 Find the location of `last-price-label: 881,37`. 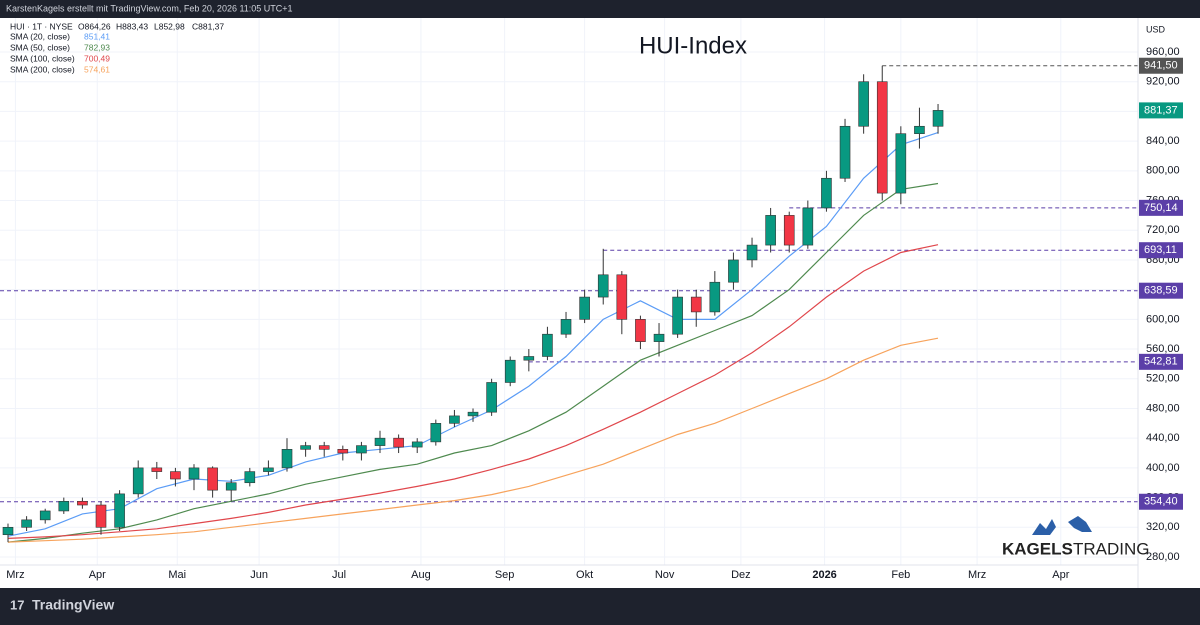

last-price-label: 881,37 is located at coordinates (1161, 110).